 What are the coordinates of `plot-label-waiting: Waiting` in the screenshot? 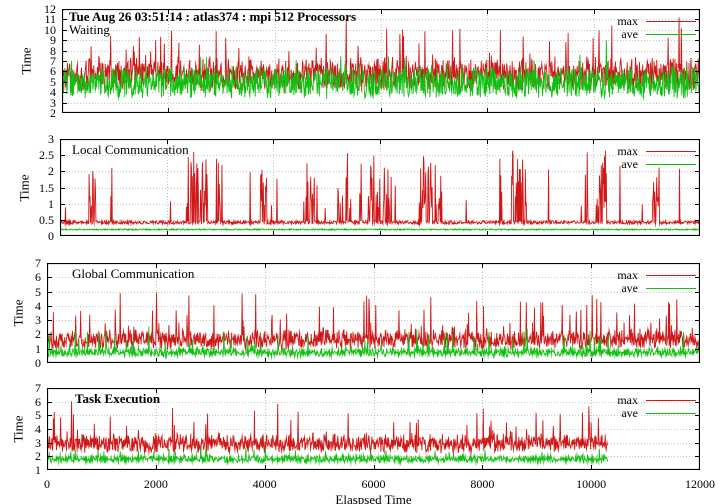 It's located at (89, 29).